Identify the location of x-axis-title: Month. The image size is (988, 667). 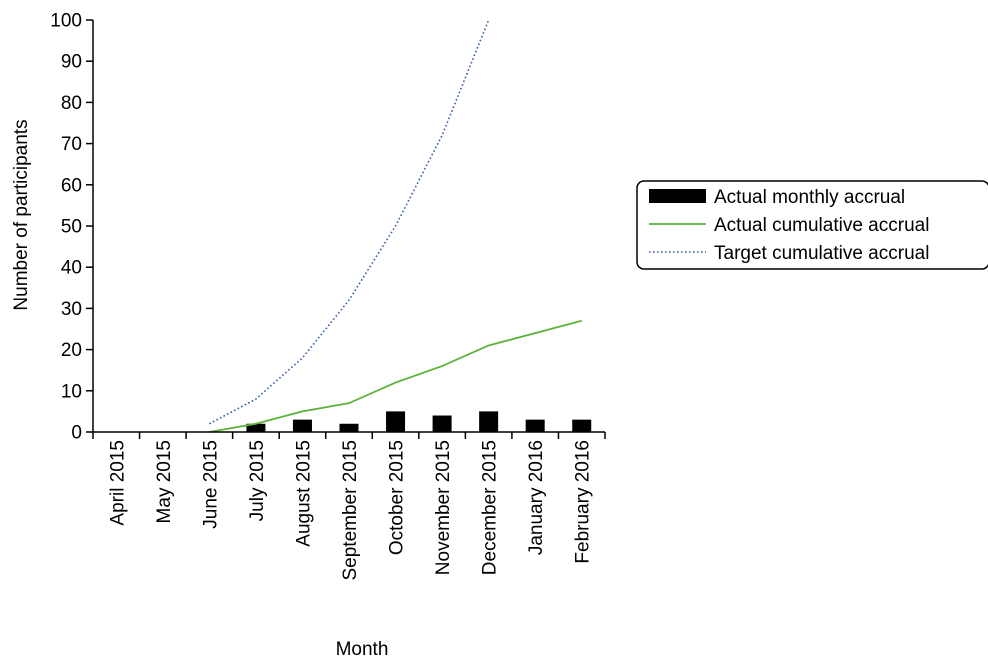
(362, 649).